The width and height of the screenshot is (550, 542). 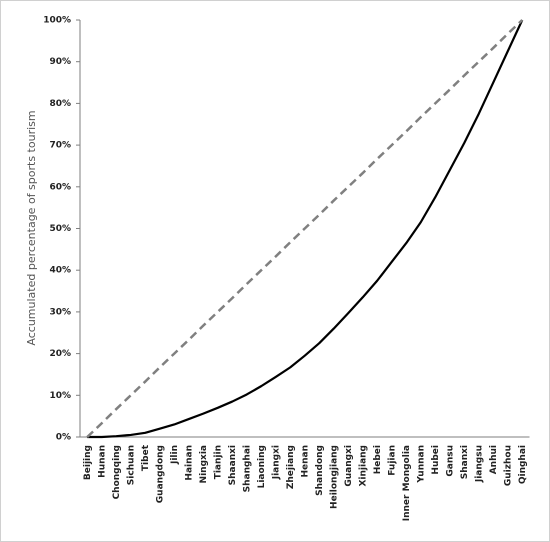 What do you see at coordinates (160, 474) in the screenshot?
I see `x-tick-label: Guangdong` at bounding box center [160, 474].